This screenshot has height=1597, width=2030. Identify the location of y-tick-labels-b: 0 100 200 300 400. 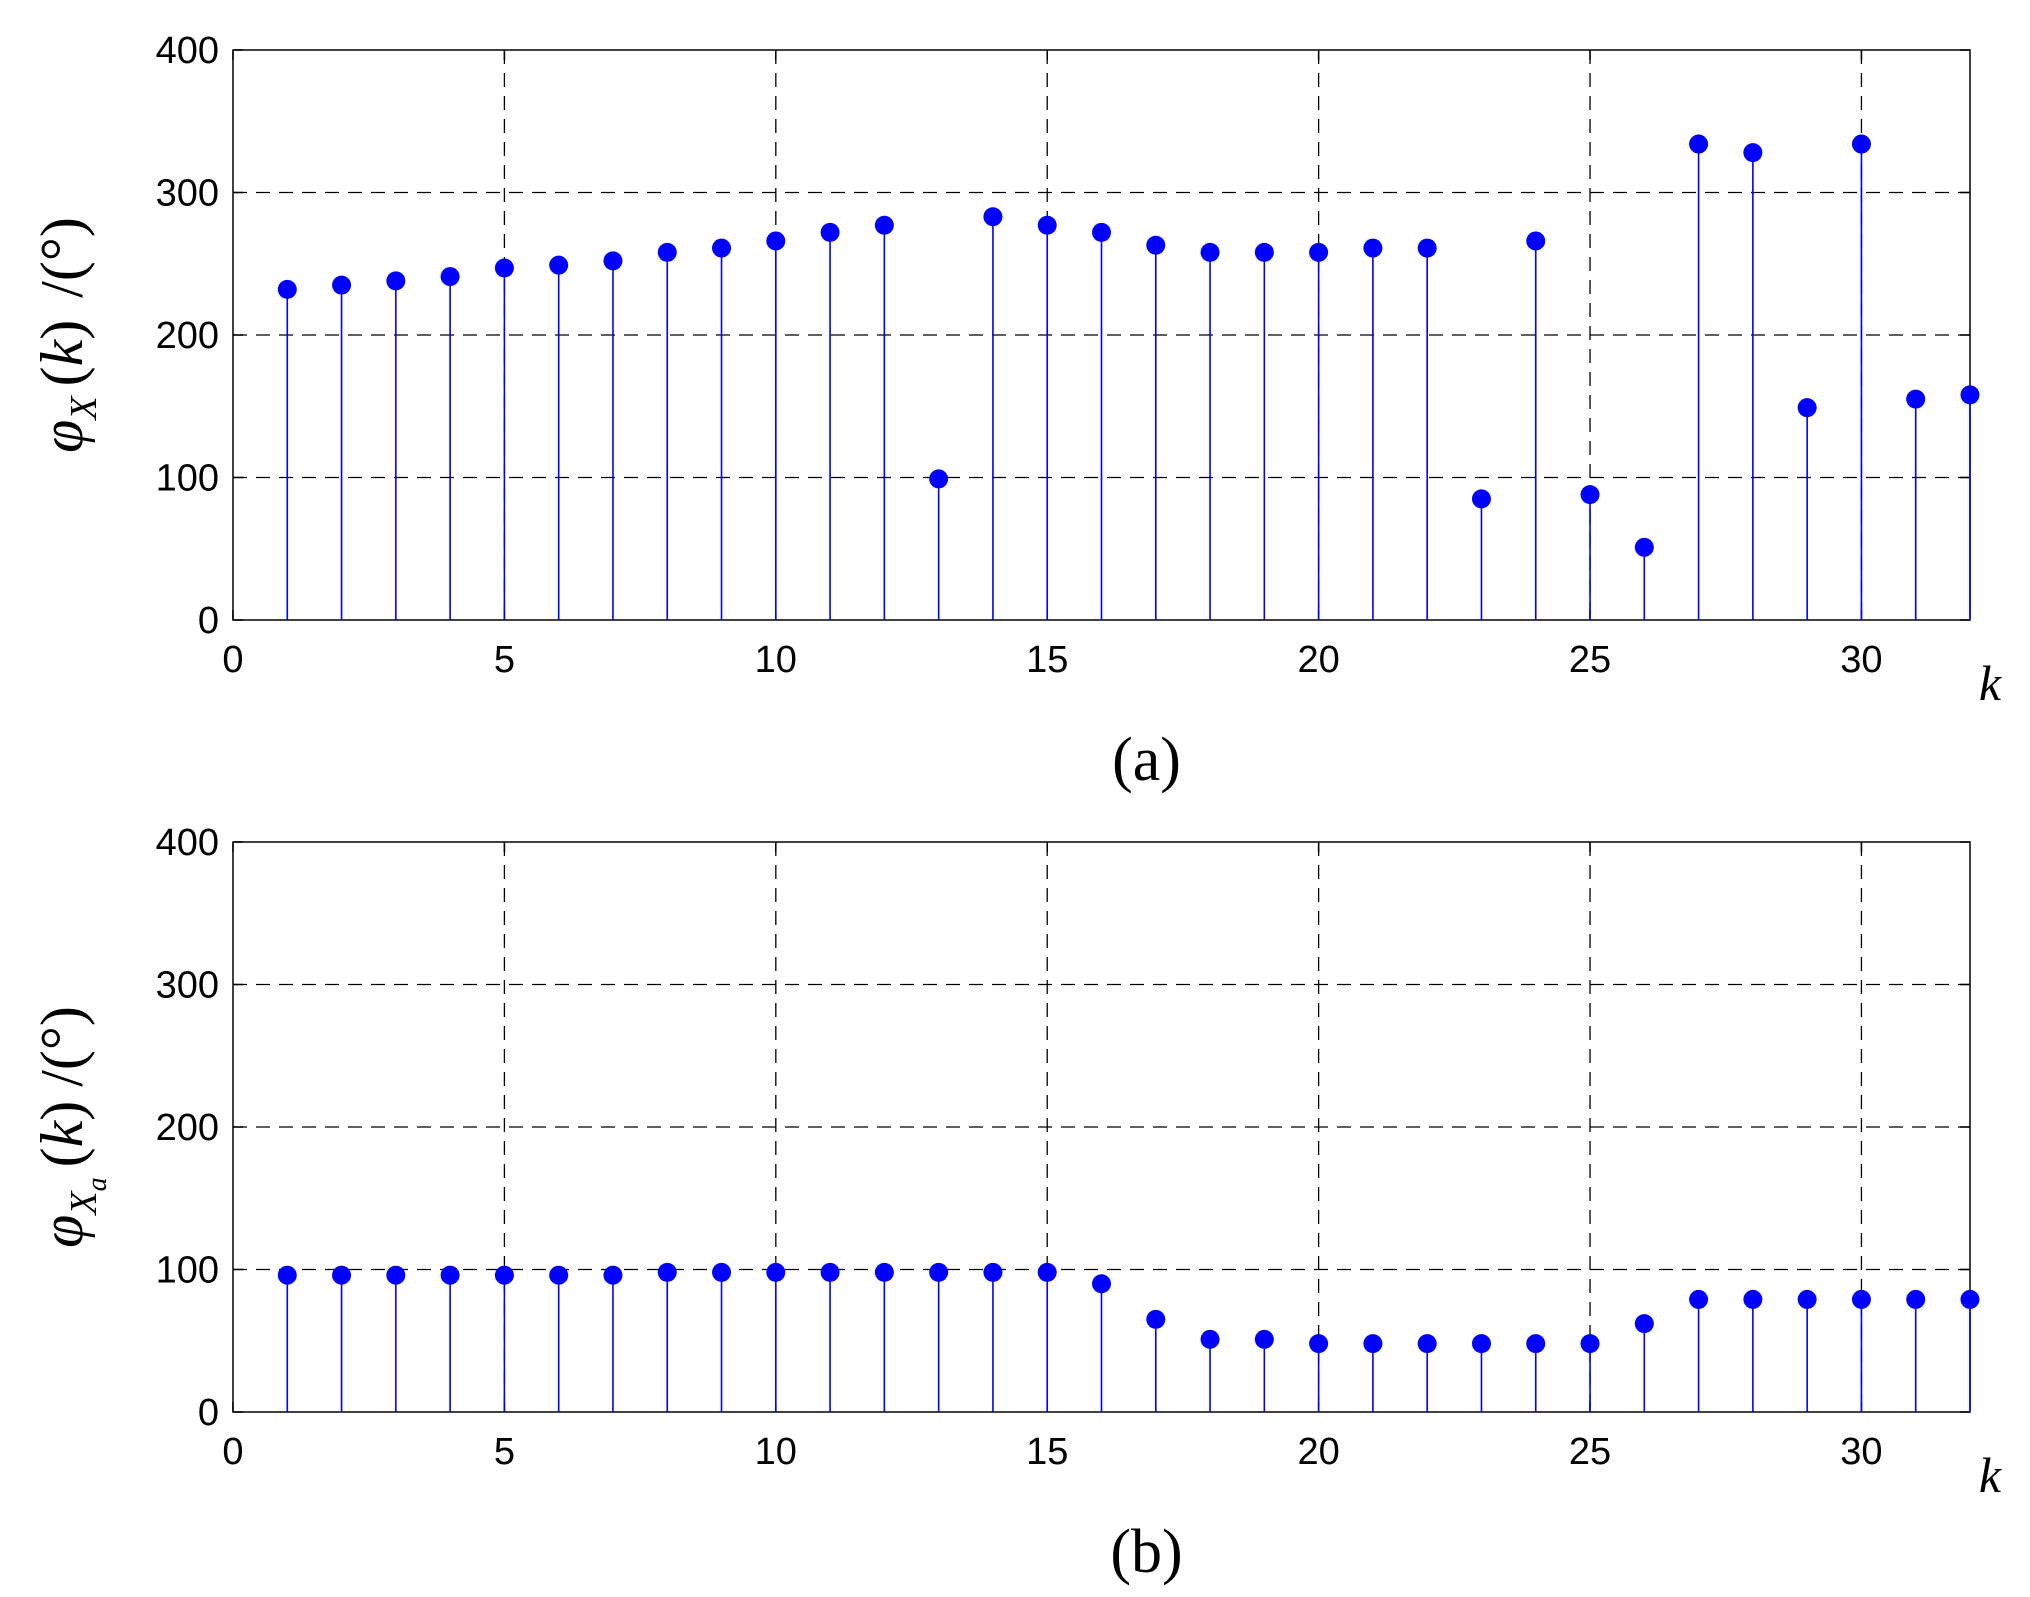
(187, 1128).